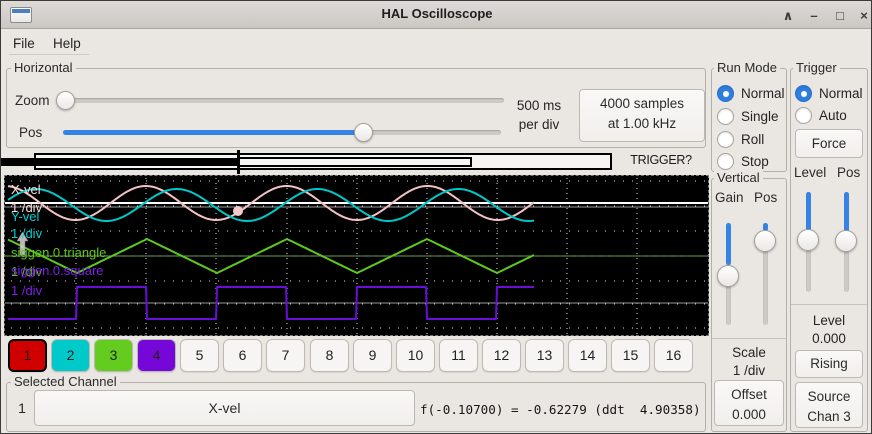  What do you see at coordinates (26, 189) in the screenshot?
I see `channel-1-name: X-vel` at bounding box center [26, 189].